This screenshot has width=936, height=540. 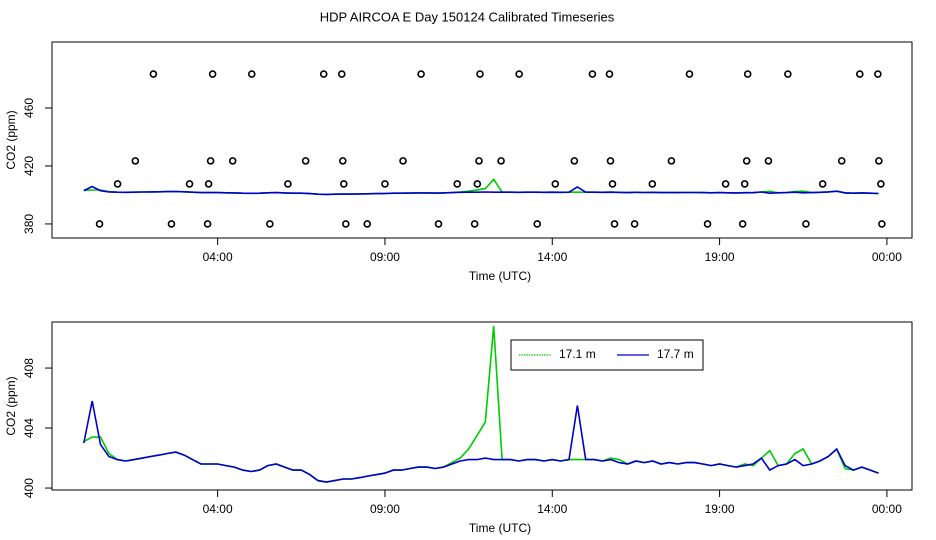 I want to click on y-tick-label: 460, so click(x=29, y=108).